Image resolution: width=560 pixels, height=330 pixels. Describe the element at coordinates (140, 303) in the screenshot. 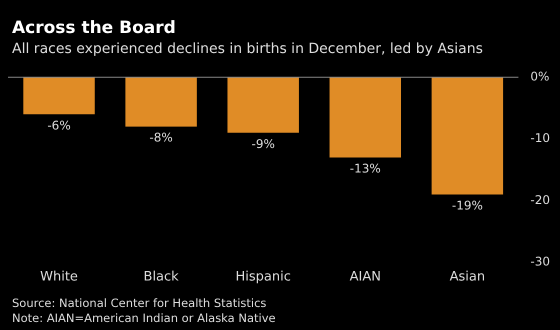

I see `source-note: Source: National Center for Health Statistics` at that location.